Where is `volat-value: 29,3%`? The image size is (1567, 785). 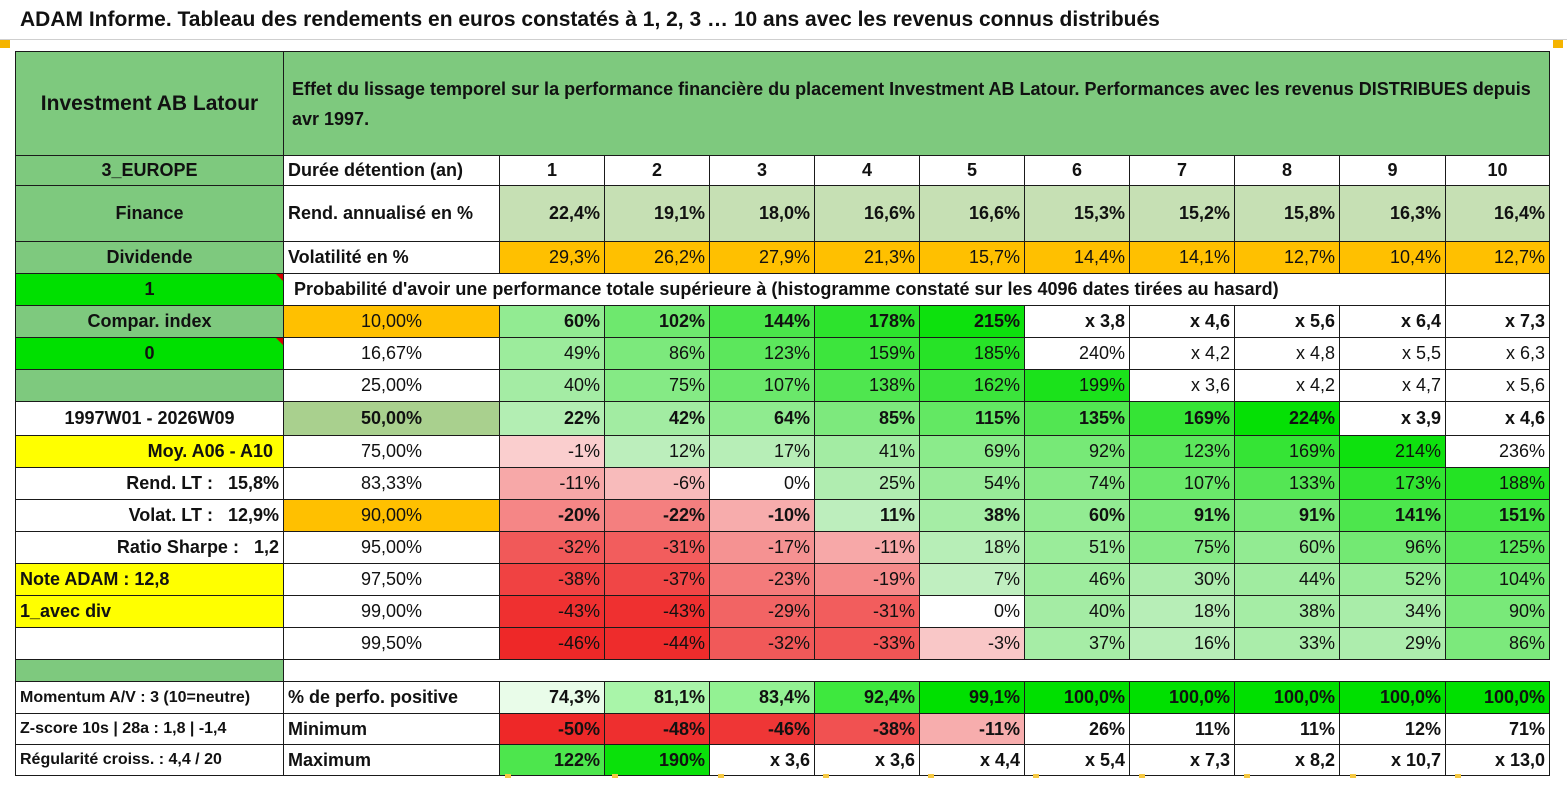
volat-value: 29,3% is located at coordinates (552, 257).